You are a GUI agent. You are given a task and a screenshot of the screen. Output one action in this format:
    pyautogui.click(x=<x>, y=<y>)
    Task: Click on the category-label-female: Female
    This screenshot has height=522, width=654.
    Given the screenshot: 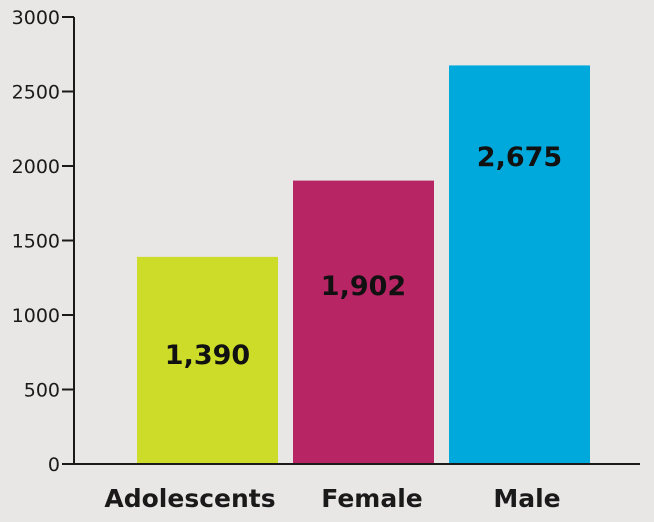 What is the action you would take?
    pyautogui.click(x=371, y=498)
    